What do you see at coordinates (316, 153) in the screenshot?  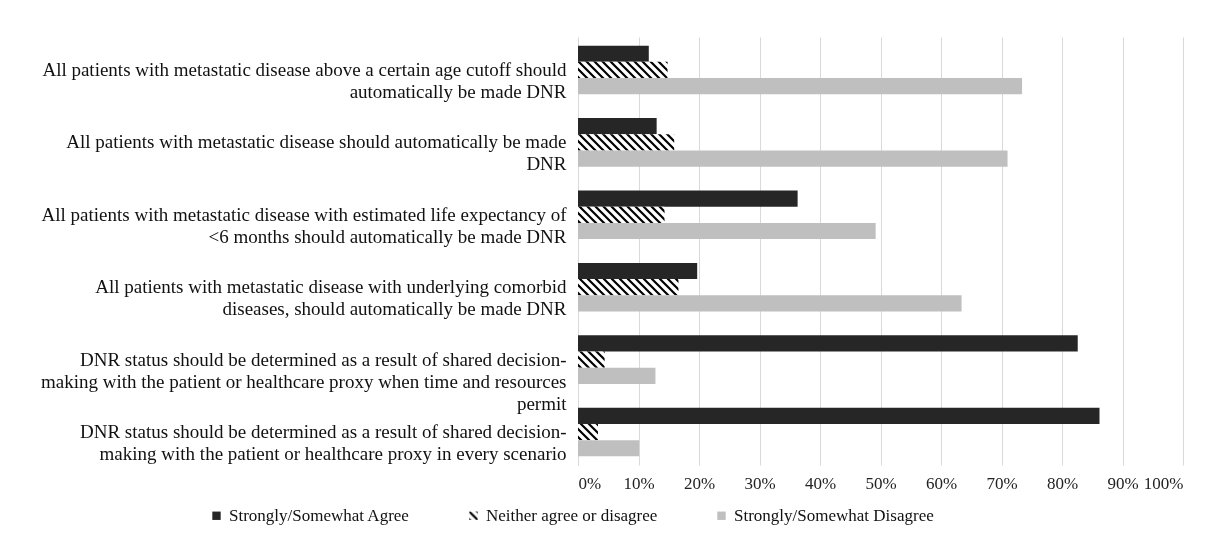 I see `y-tick-label: All patients with metastatic disease should automatically be made DNR` at bounding box center [316, 153].